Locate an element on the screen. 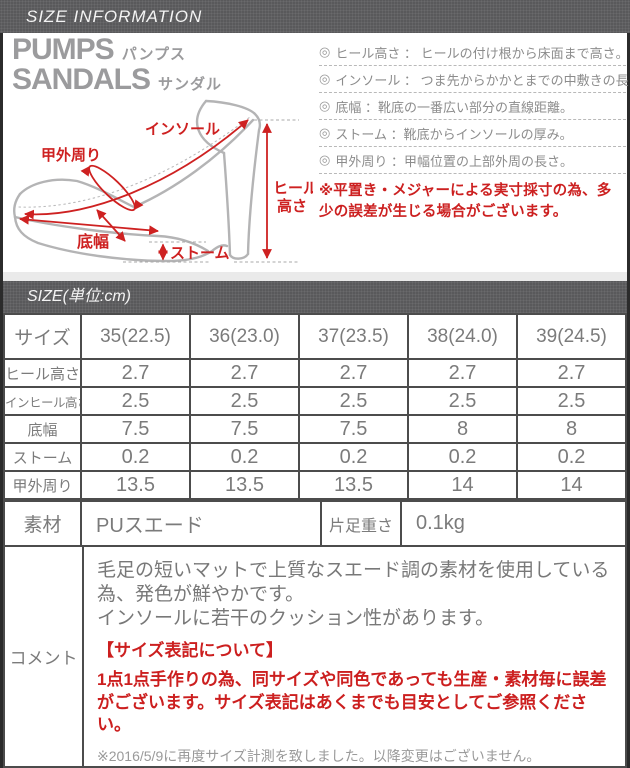 This screenshot has height=768, width=630. row-label: 底幅 is located at coordinates (42, 429).